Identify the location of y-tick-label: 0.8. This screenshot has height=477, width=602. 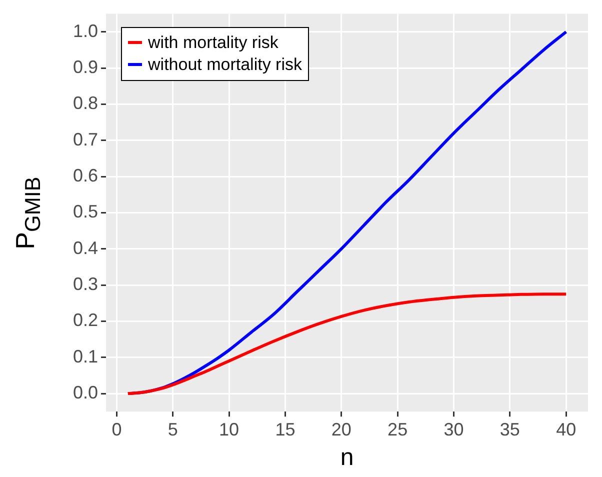
(85, 103).